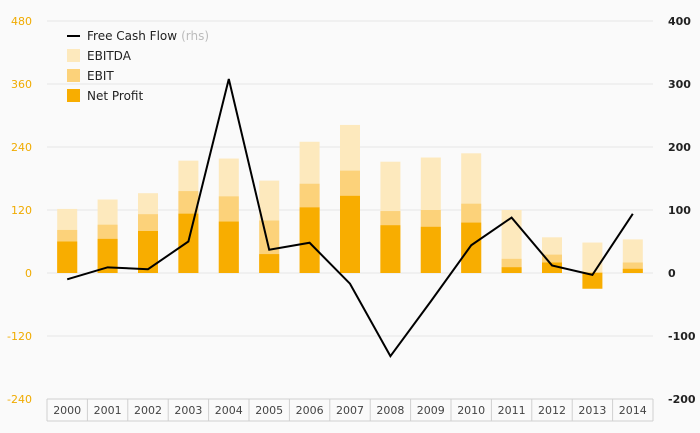 The image size is (700, 433). What do you see at coordinates (188, 410) in the screenshot?
I see `x-tick-label: 2003` at bounding box center [188, 410].